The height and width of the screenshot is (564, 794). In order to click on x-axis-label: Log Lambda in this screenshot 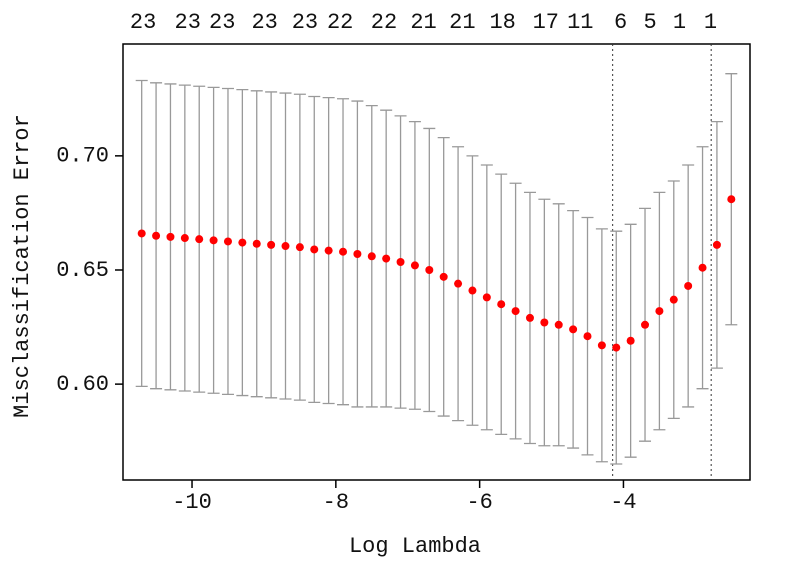, I will do `click(415, 546)`.